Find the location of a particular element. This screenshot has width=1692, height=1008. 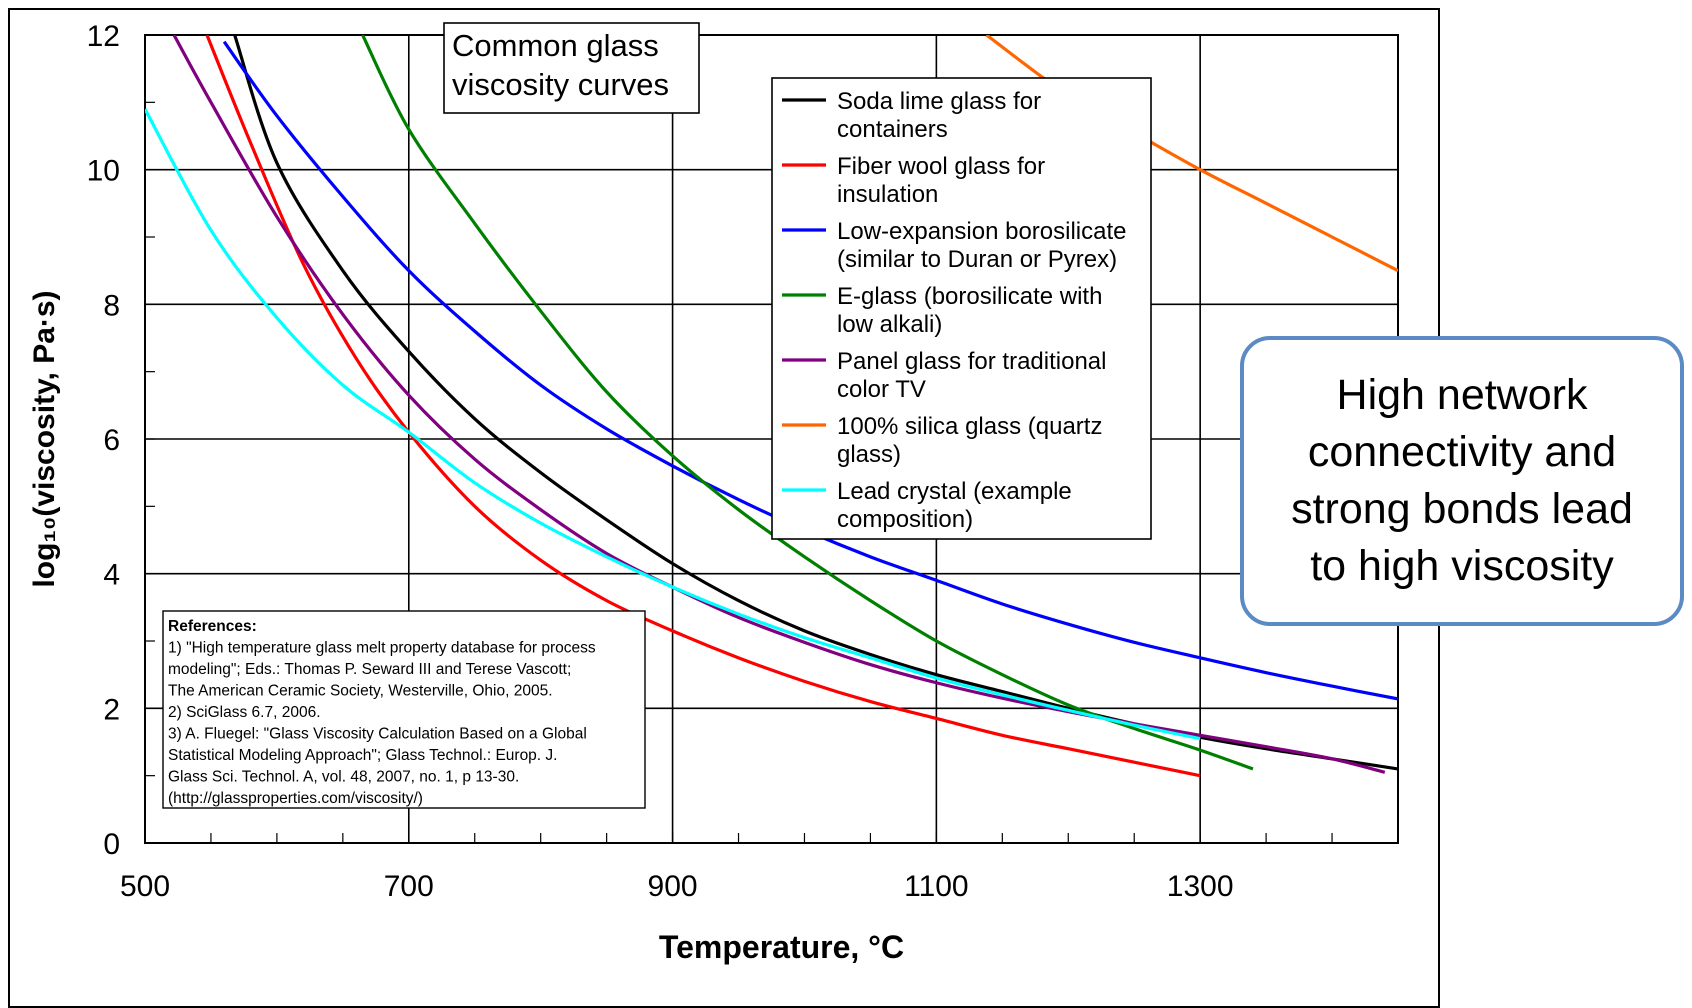

references-heading: References: is located at coordinates (212, 626).